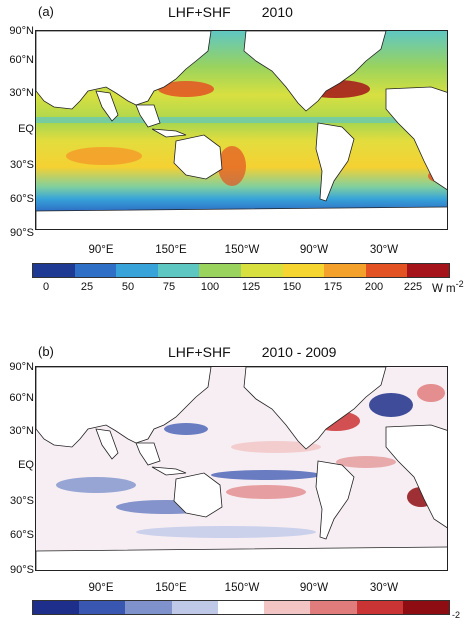  I want to click on panel-b-lat-90s: 90°S, so click(22, 570).